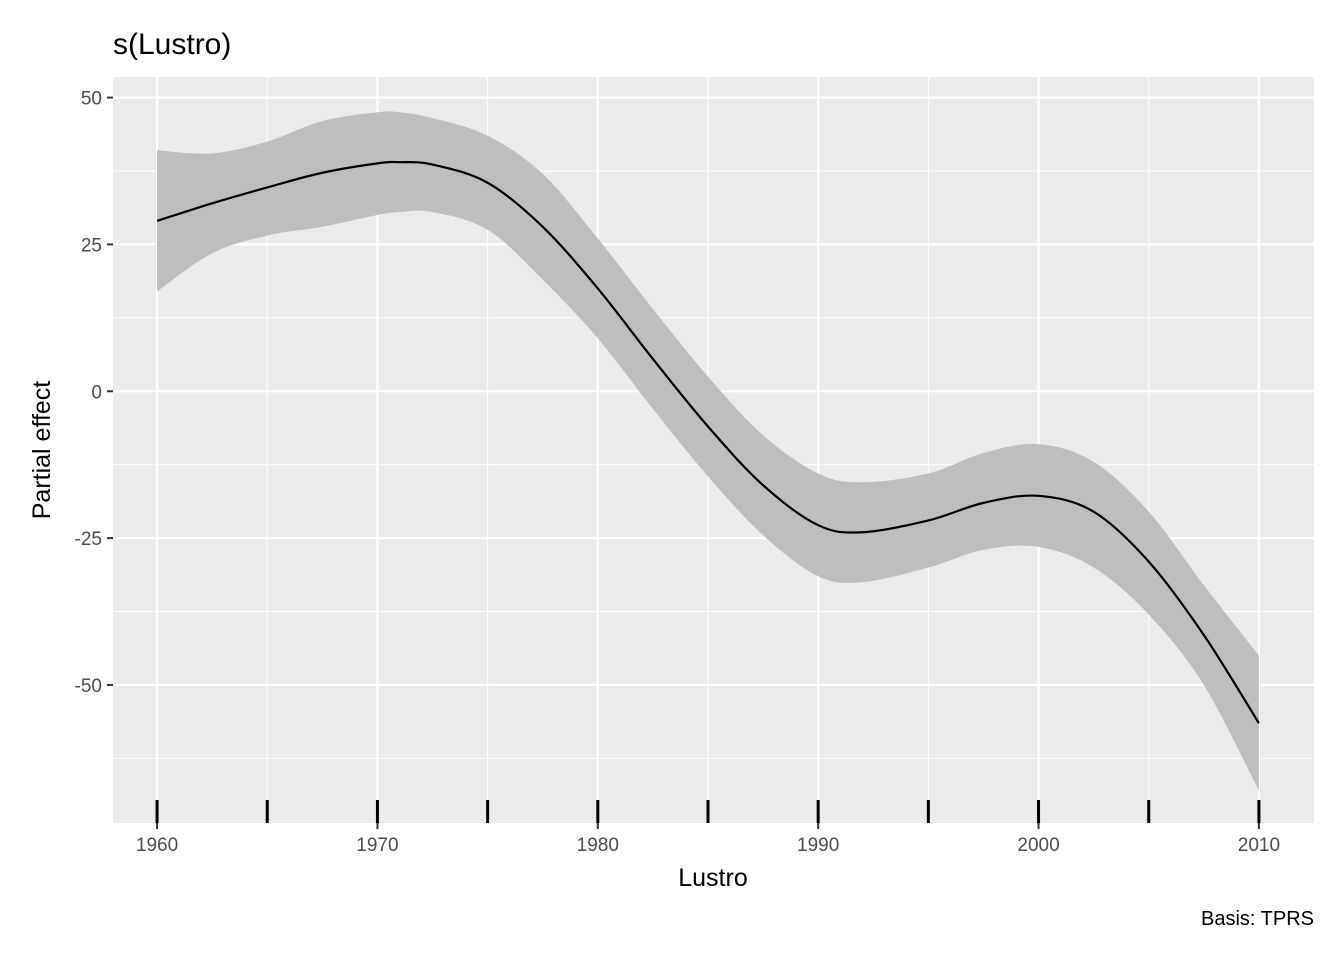 The width and height of the screenshot is (1344, 960). I want to click on x-tick-label: 2010, so click(1259, 845).